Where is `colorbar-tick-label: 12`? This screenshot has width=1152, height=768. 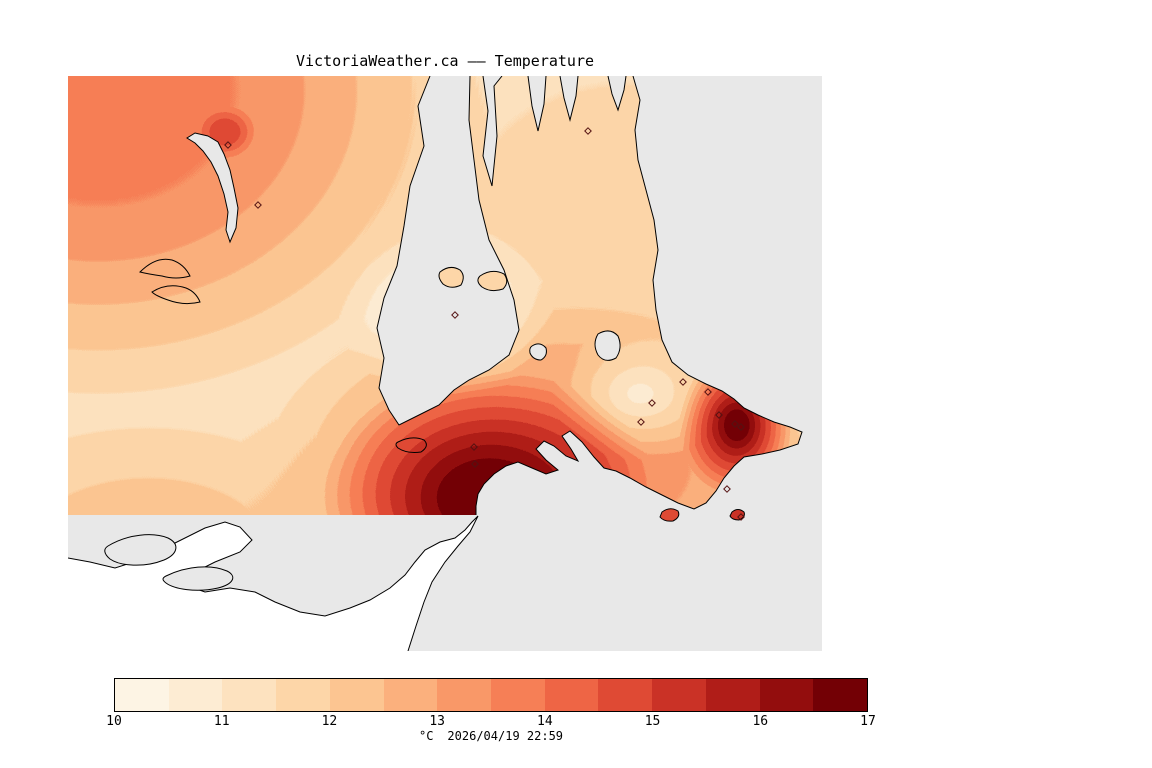
colorbar-tick-label: 12 is located at coordinates (329, 721).